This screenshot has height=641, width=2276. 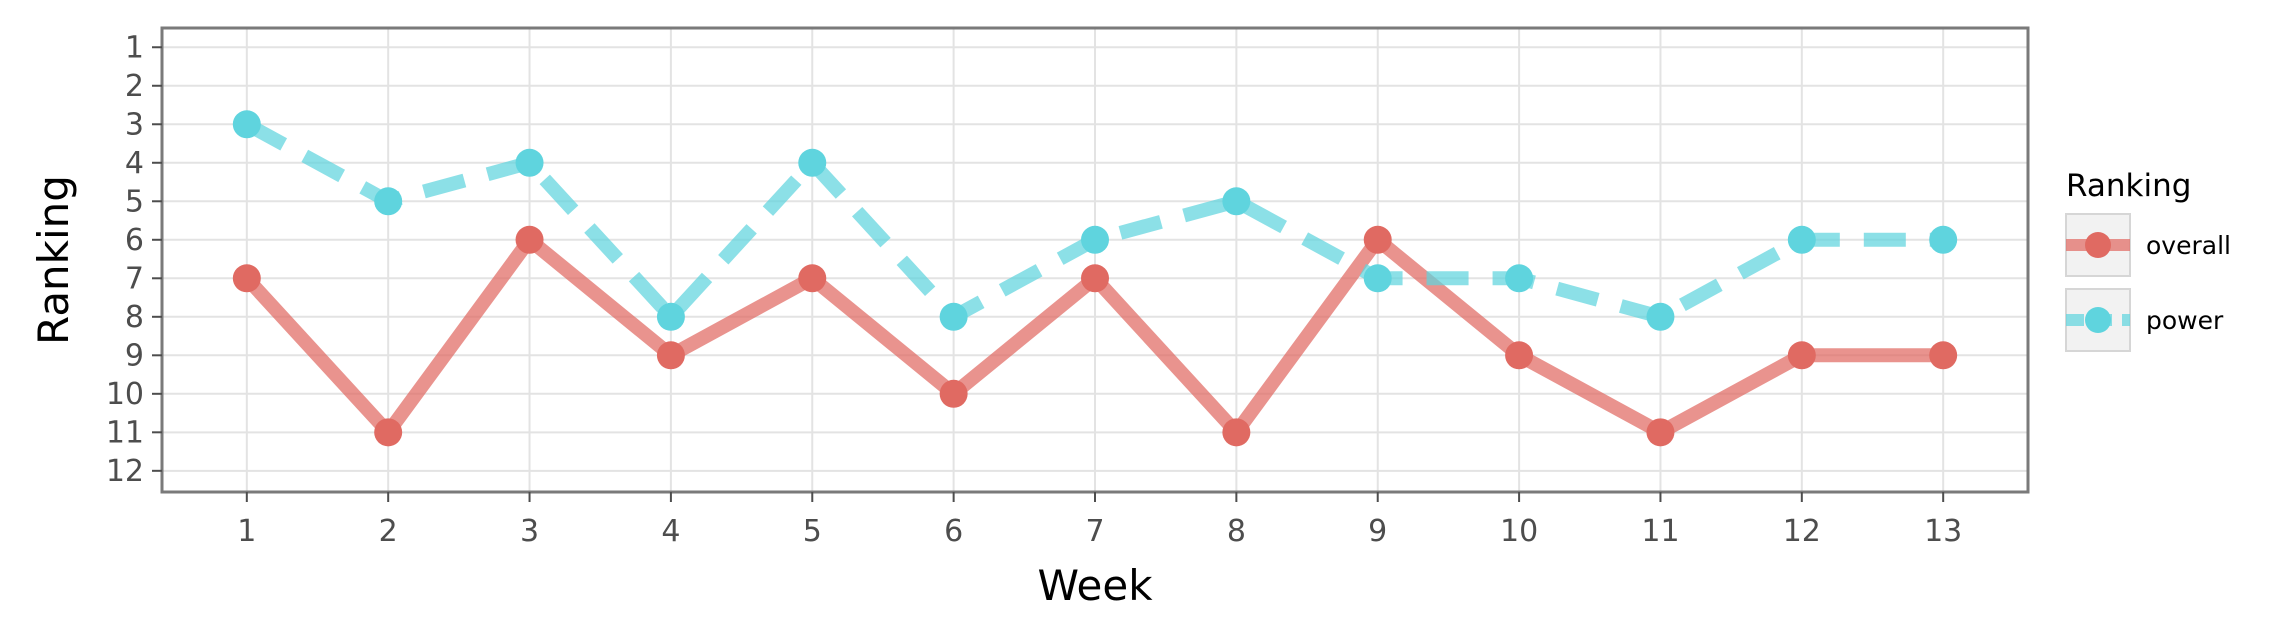 I want to click on y-axis-tick-label: 8, so click(x=134, y=317).